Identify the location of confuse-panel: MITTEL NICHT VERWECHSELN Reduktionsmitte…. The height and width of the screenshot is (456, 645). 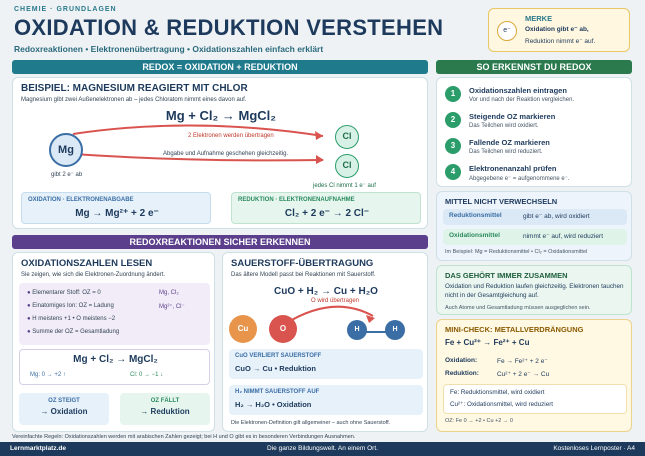
(534, 226).